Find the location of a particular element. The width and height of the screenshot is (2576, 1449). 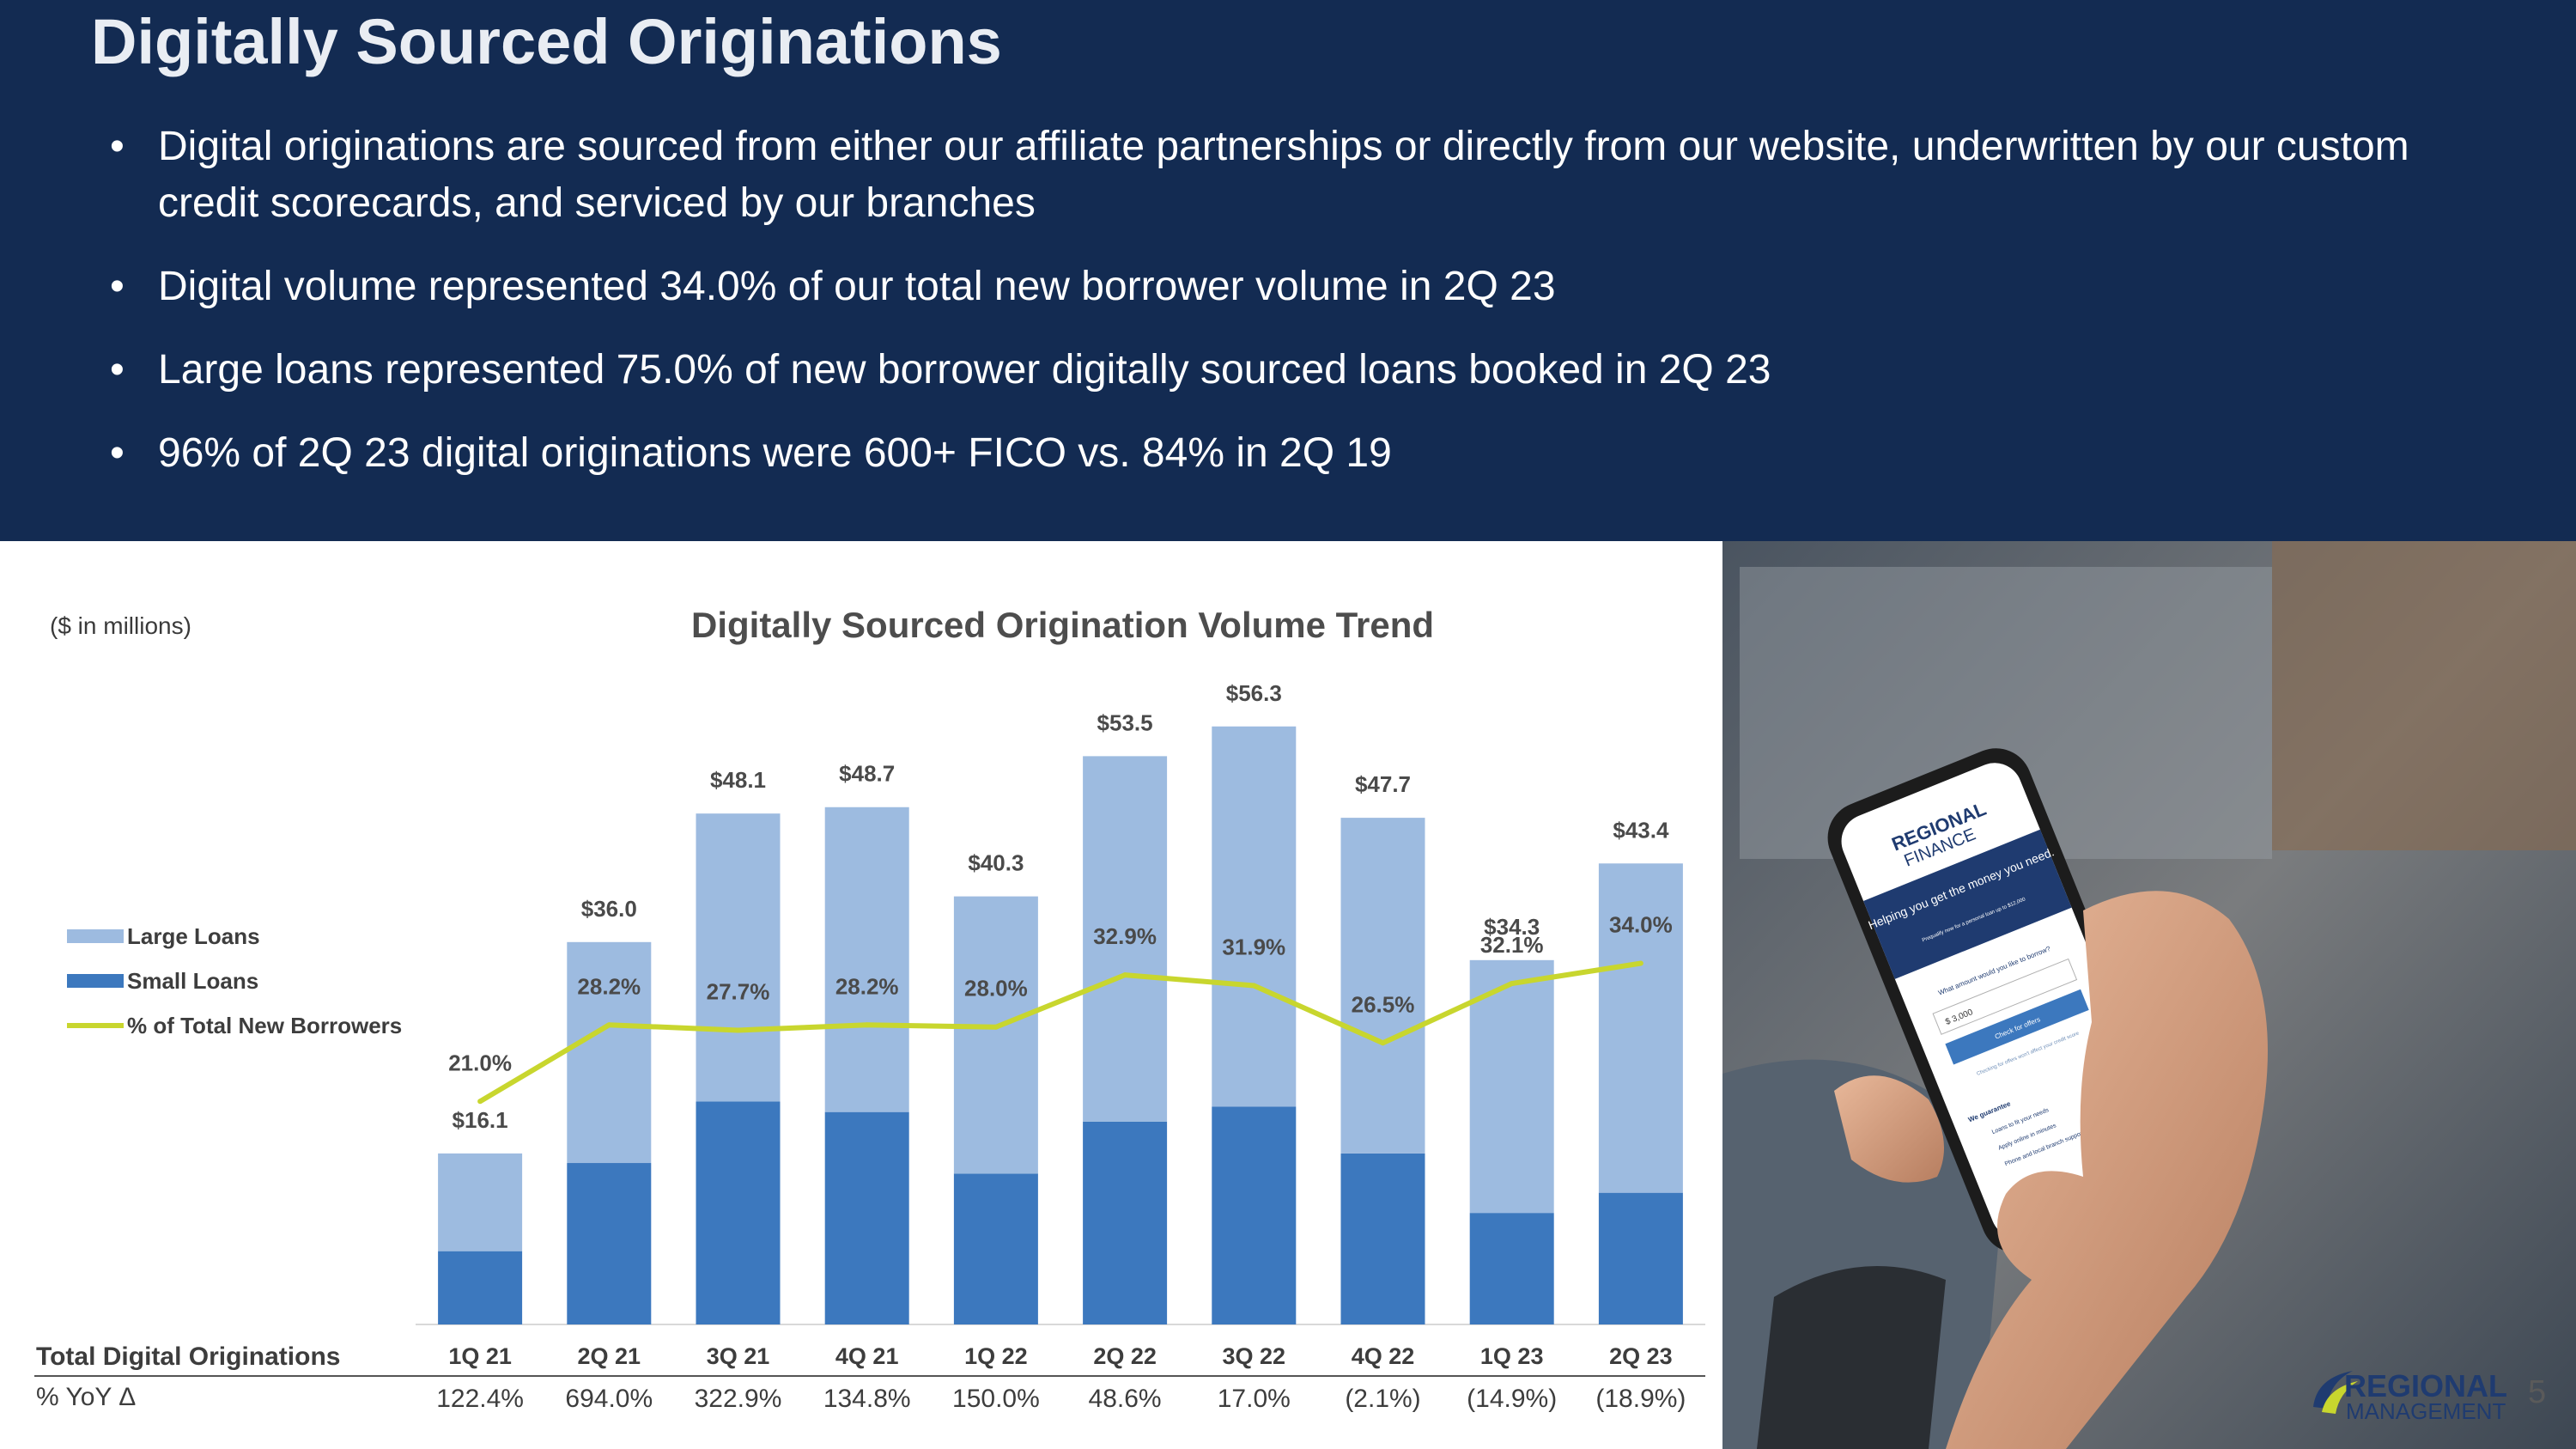

bar-total-label: $56.3 is located at coordinates (1254, 693).